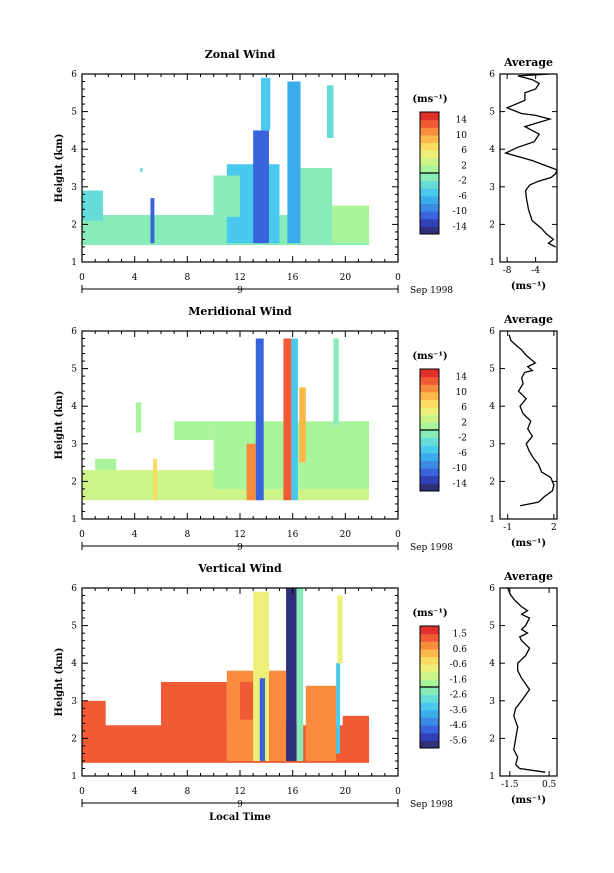  Describe the element at coordinates (531, 420) in the screenshot. I see `average-profile-line` at that location.